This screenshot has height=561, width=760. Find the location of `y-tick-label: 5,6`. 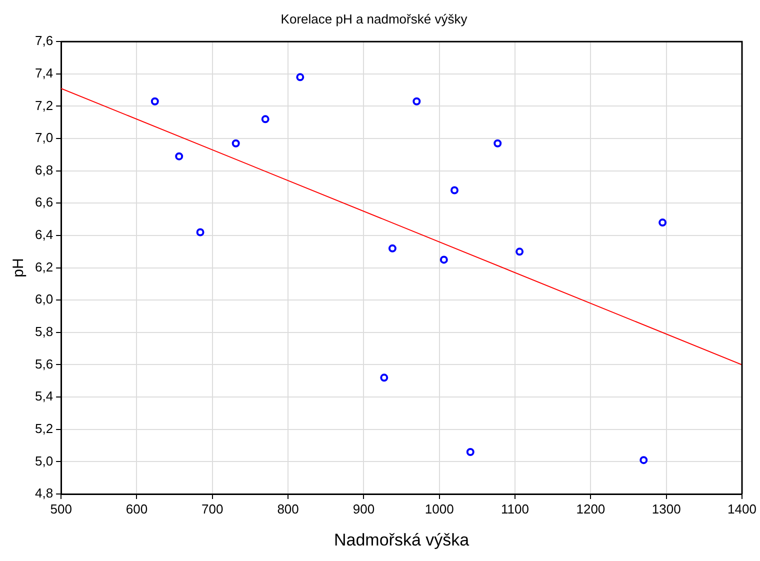

y-tick-label: 5,6 is located at coordinates (44, 364).